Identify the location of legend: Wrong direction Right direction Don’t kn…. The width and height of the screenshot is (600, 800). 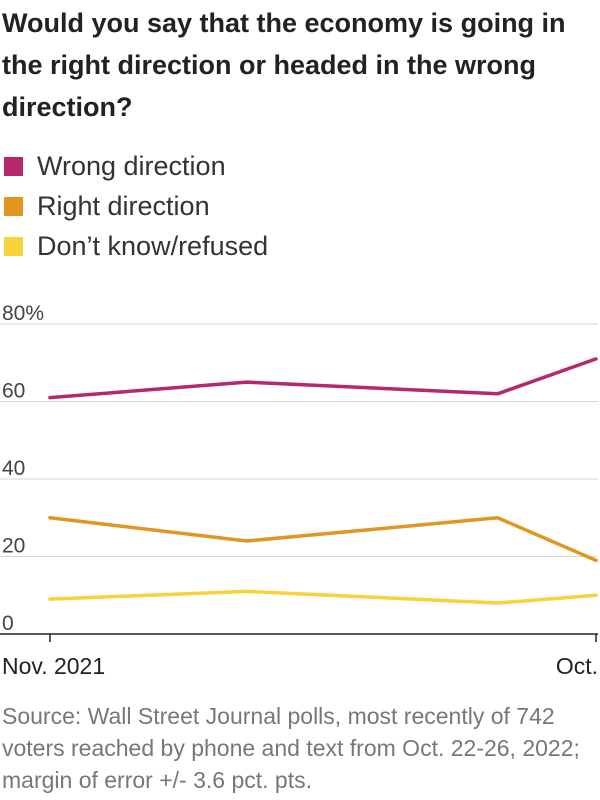
(136, 206).